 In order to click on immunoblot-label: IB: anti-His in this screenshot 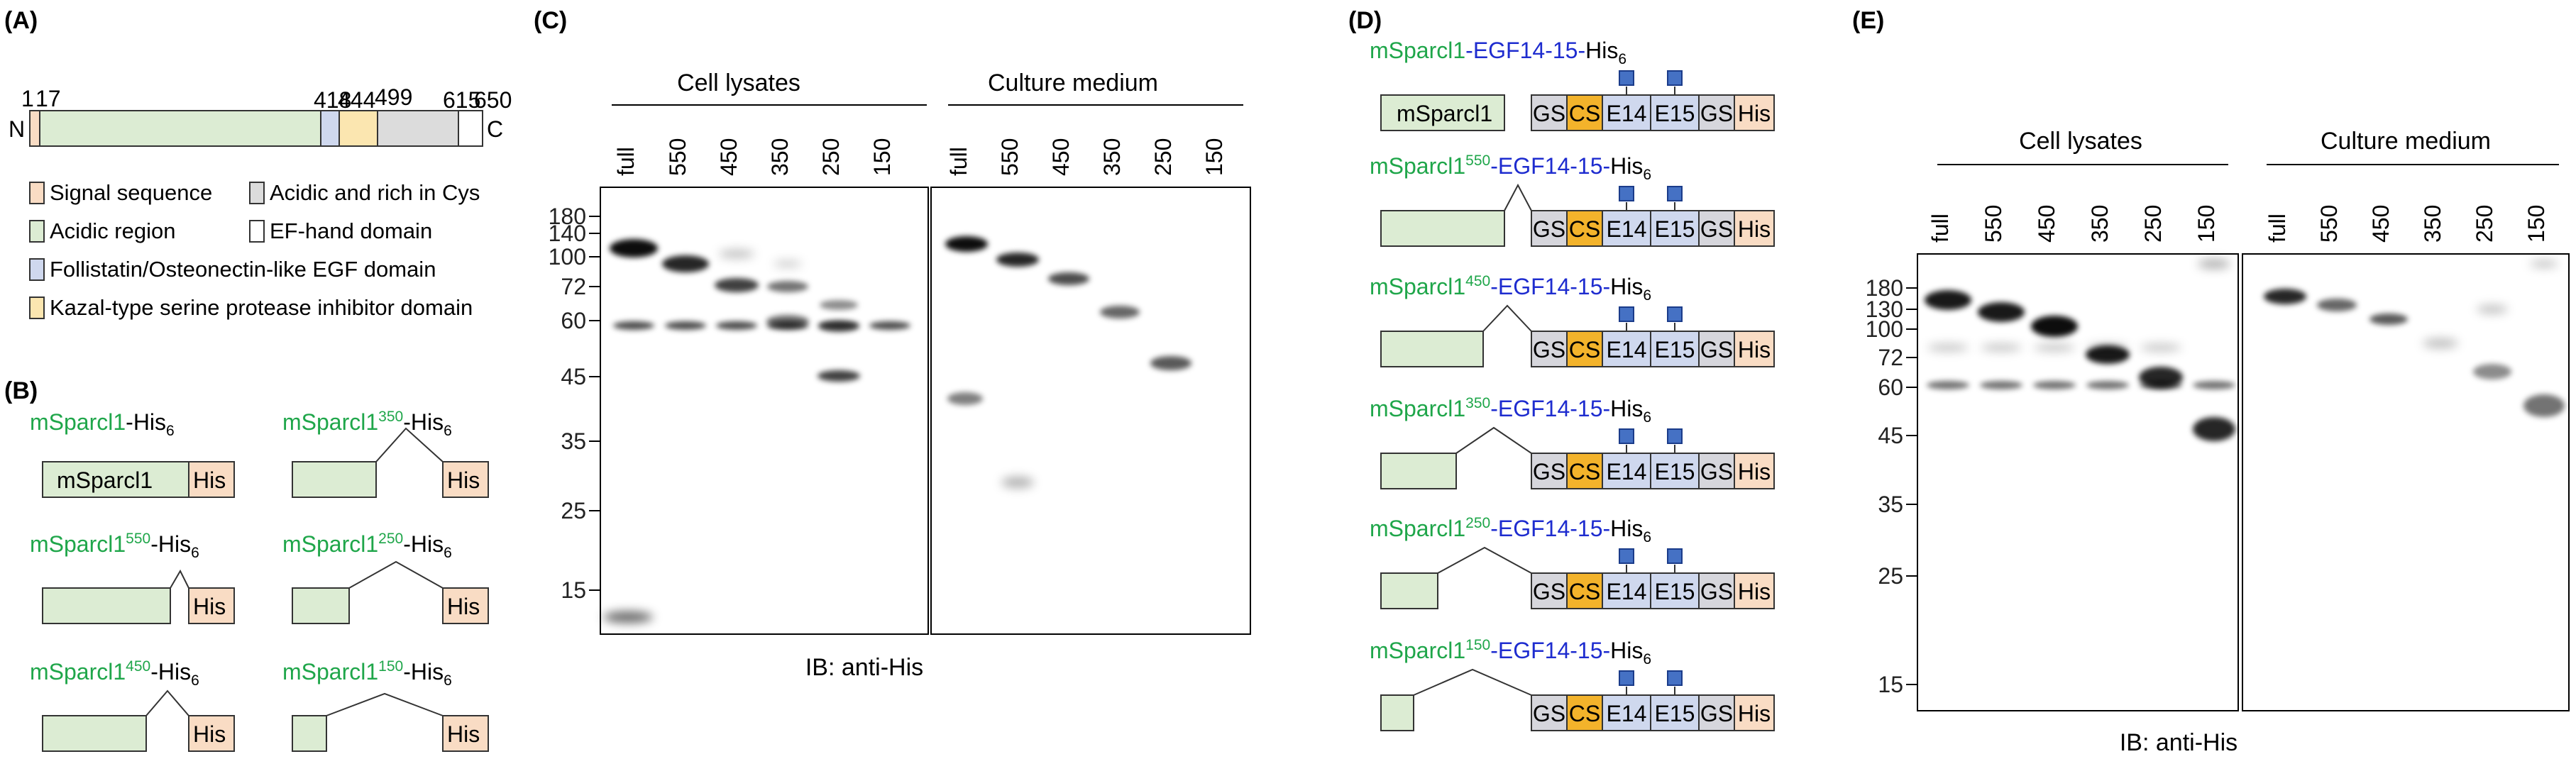, I will do `click(864, 667)`.